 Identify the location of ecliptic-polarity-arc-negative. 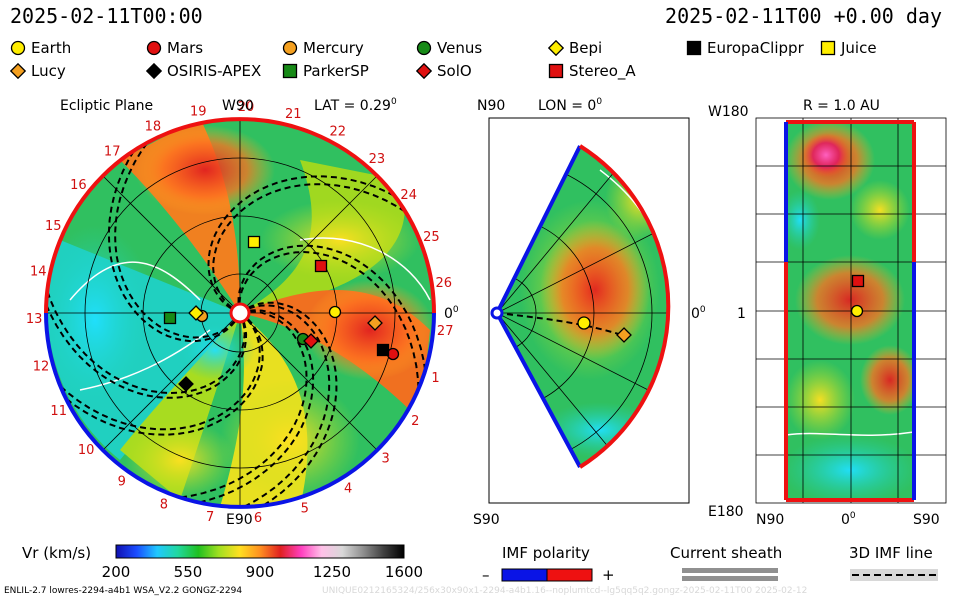
(240, 410).